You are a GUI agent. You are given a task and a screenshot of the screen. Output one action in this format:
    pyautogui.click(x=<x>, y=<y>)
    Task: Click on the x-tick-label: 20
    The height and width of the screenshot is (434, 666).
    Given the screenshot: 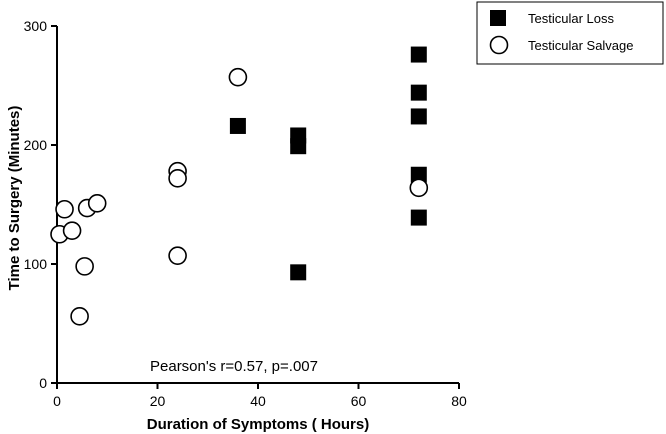 What is the action you would take?
    pyautogui.click(x=158, y=401)
    